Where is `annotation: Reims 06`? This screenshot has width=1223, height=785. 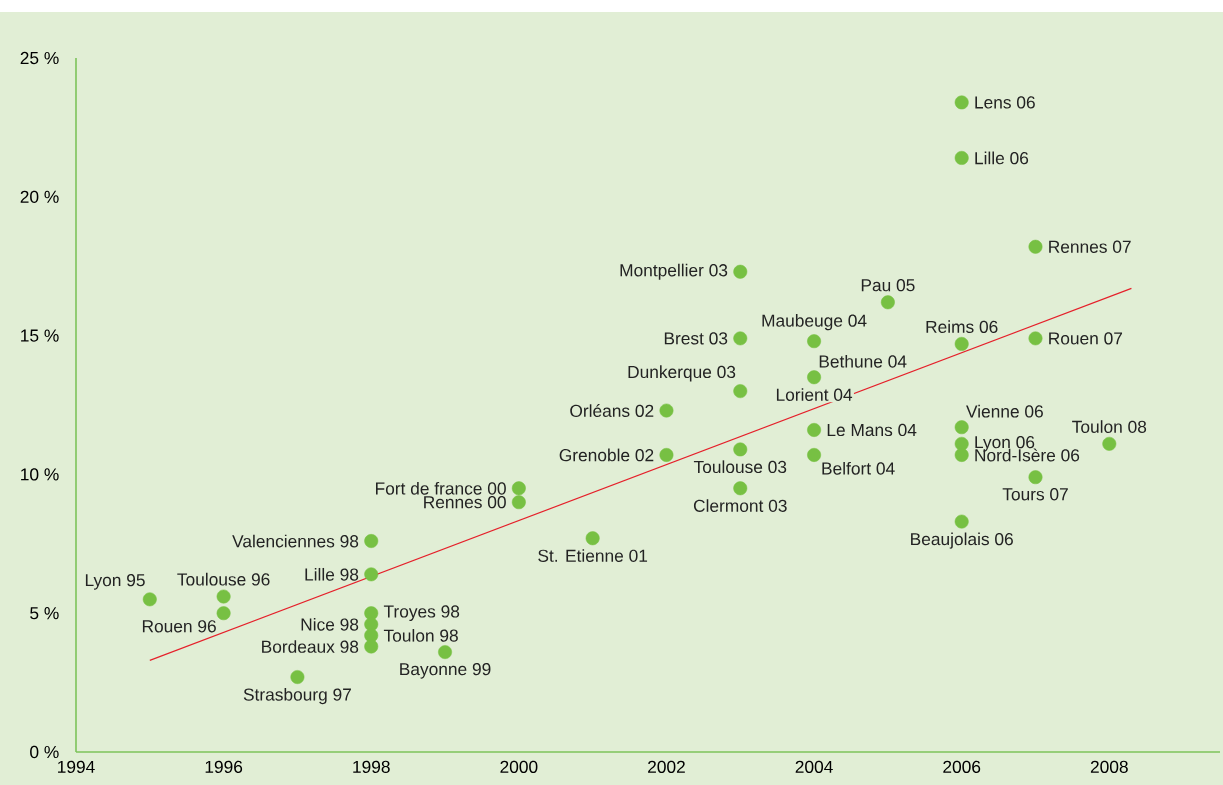
annotation: Reims 06 is located at coordinates (962, 326).